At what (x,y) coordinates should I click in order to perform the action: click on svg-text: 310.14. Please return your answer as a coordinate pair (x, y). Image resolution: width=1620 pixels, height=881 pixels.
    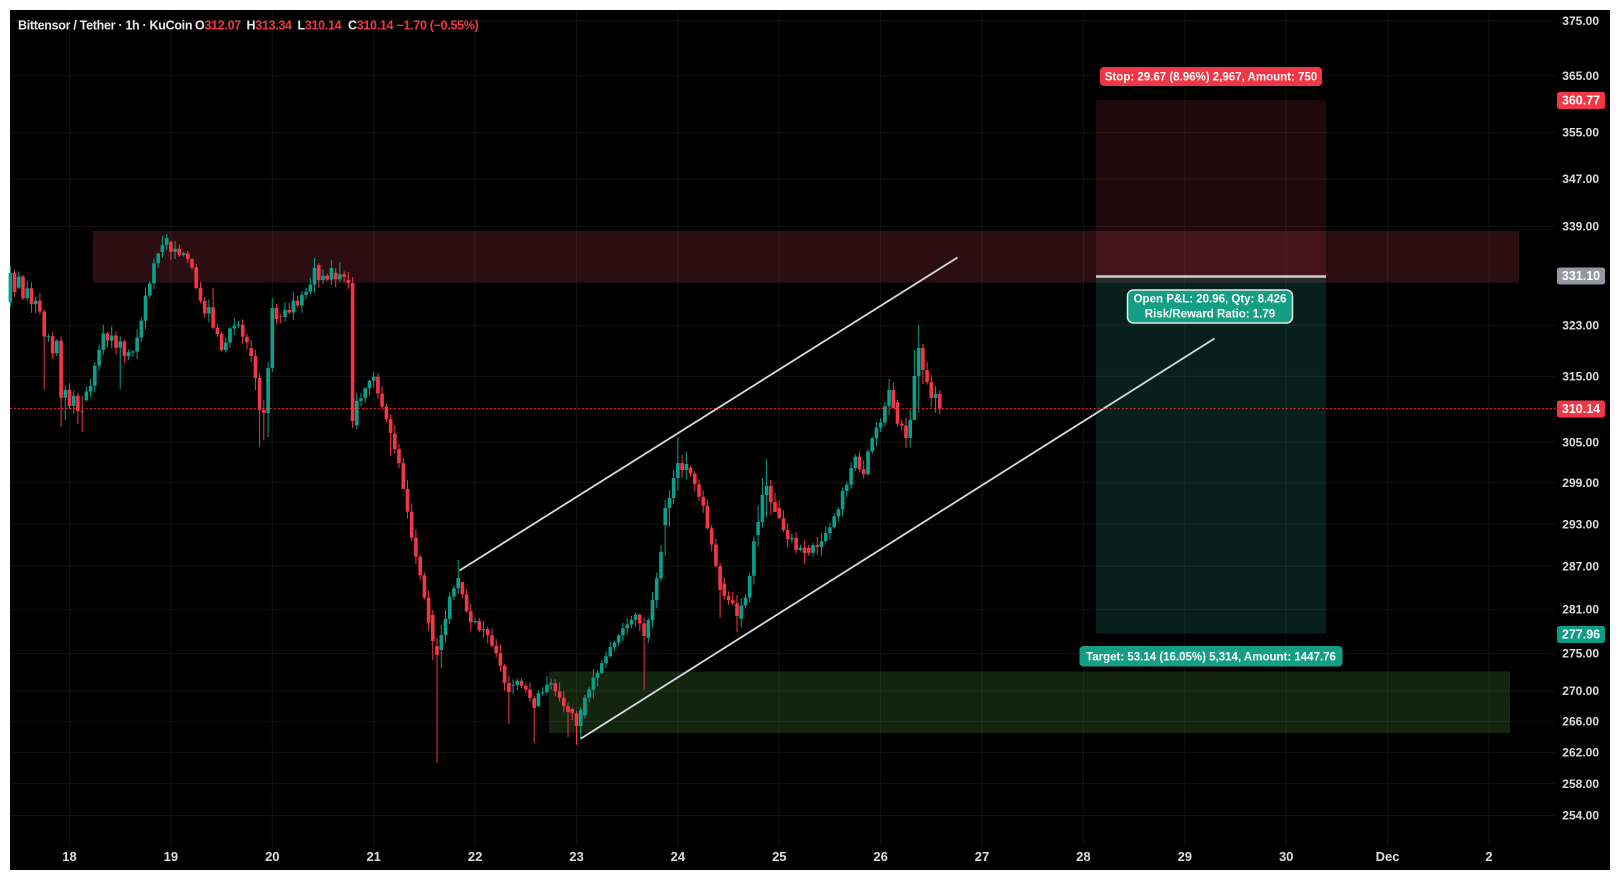
    Looking at the image, I should click on (1581, 409).